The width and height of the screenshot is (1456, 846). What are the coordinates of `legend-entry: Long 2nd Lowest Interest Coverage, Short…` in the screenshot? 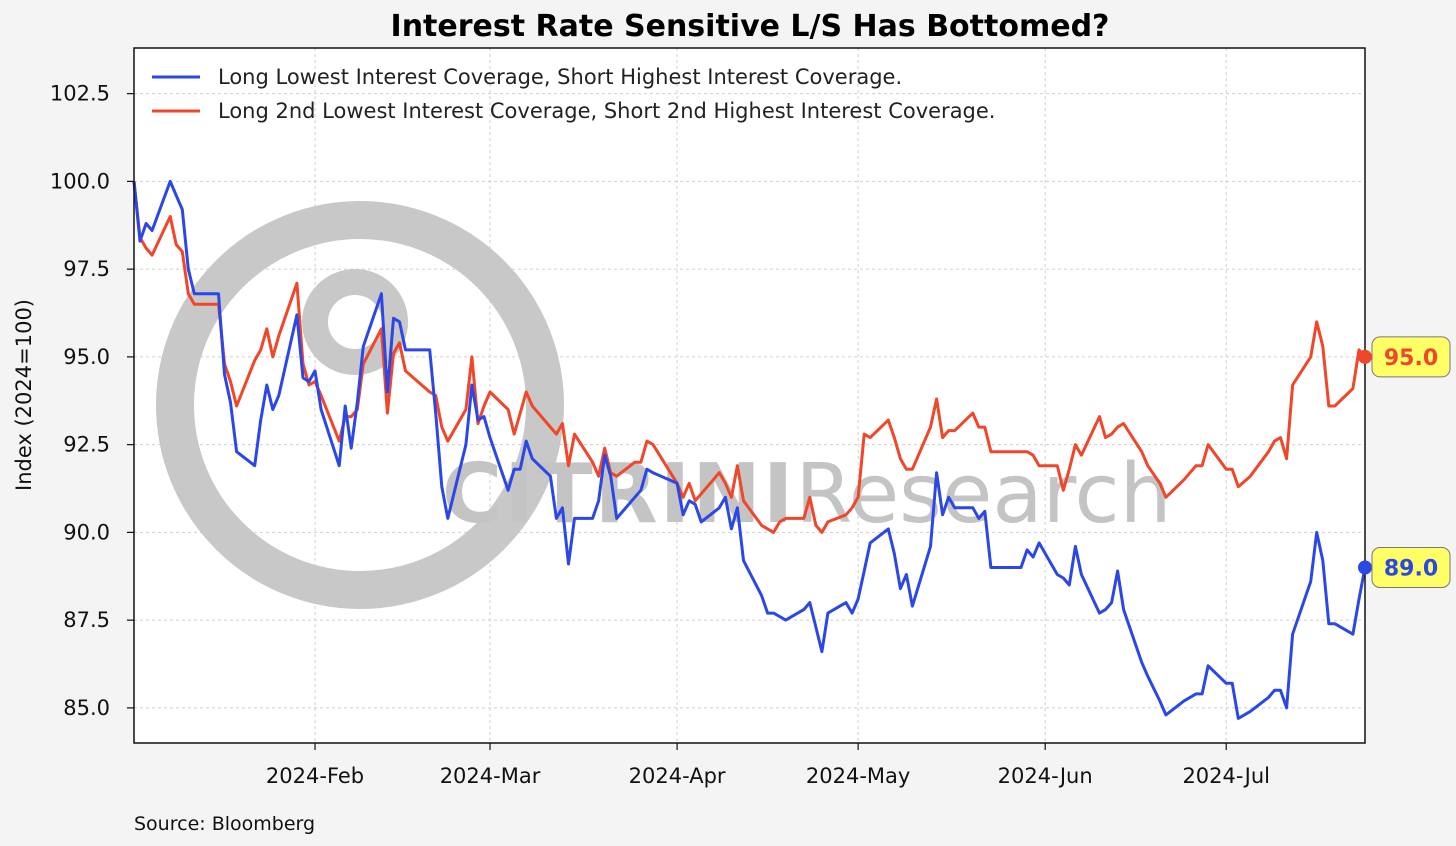 It's located at (606, 111).